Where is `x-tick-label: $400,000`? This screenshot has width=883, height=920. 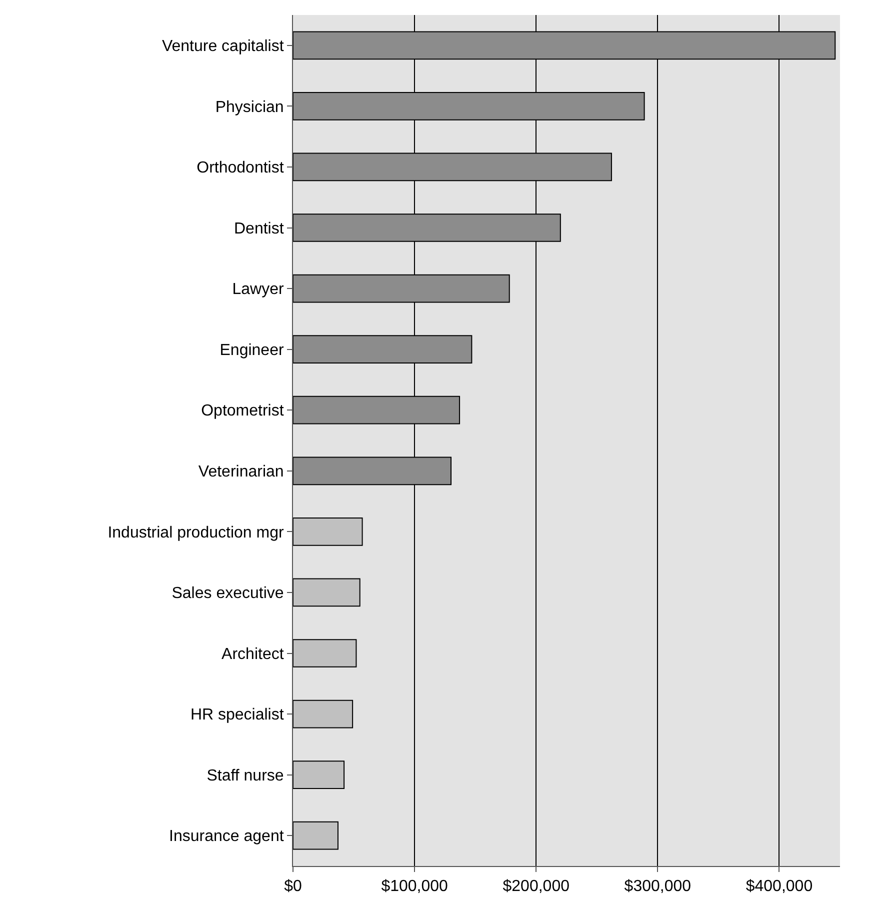
x-tick-label: $400,000 is located at coordinates (779, 887).